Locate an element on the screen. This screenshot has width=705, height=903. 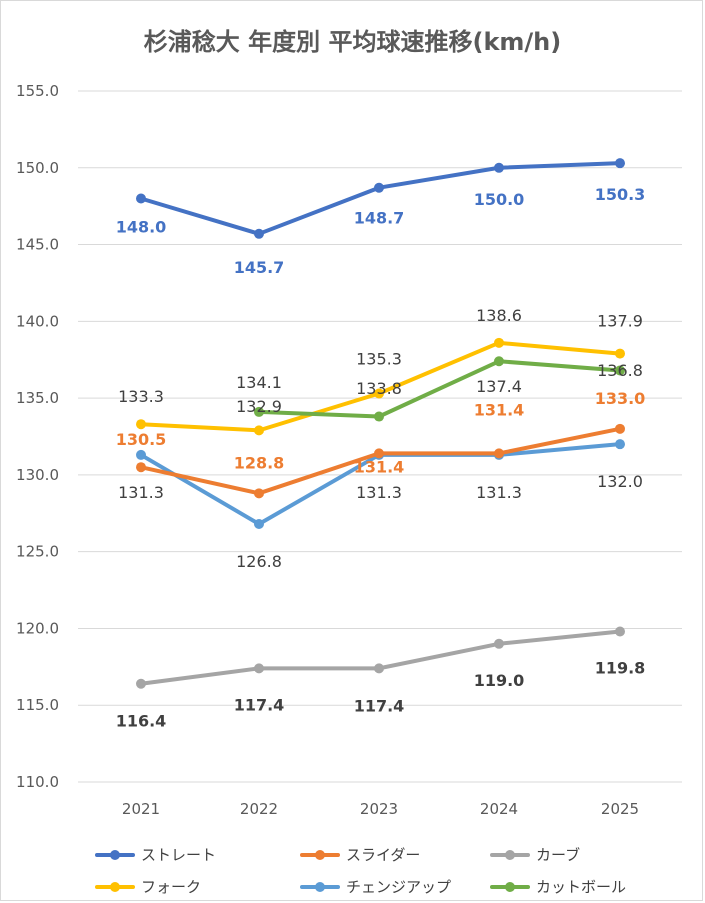
y-tick-label: 110.0 is located at coordinates (37, 782).